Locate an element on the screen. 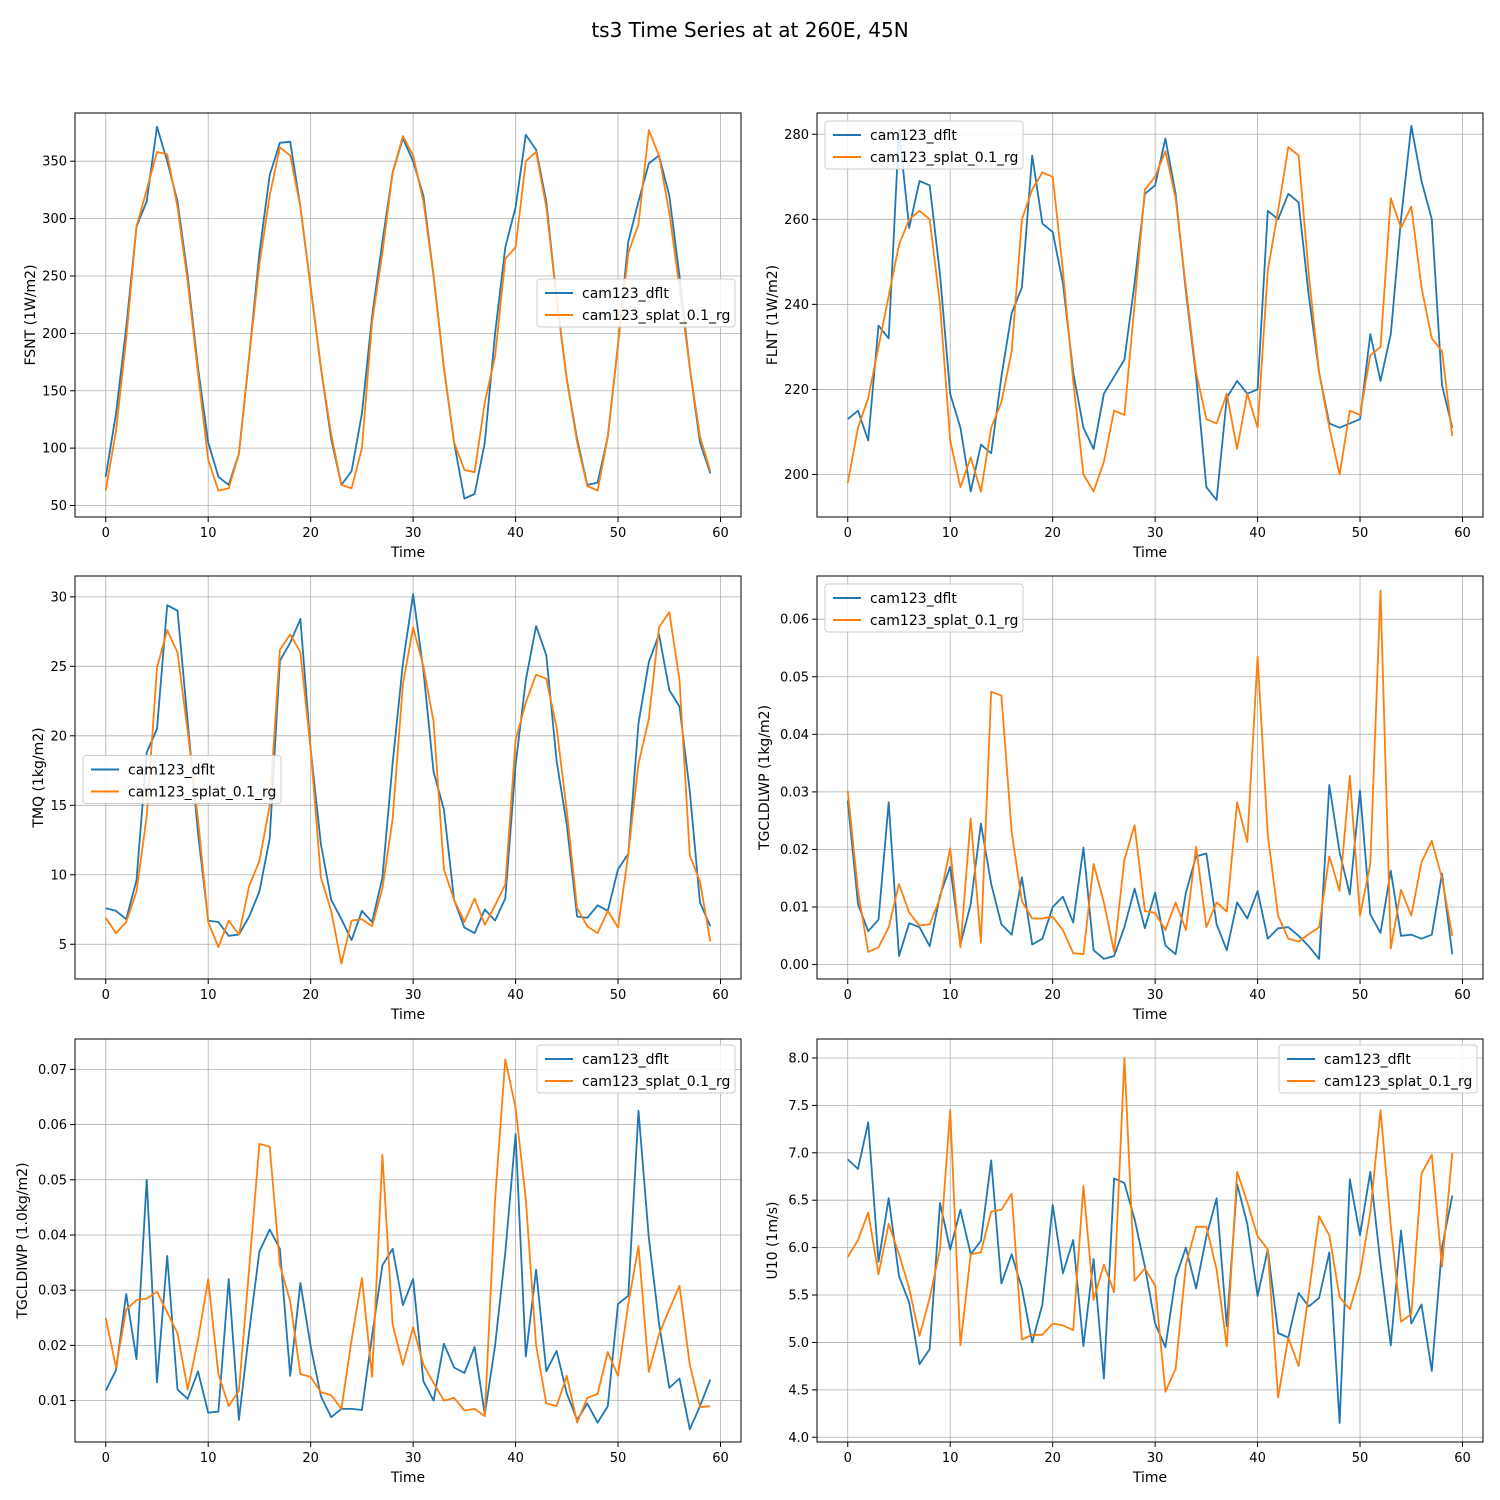 This screenshot has height=1500, width=1500. y-tick-label: 240 is located at coordinates (796, 305).